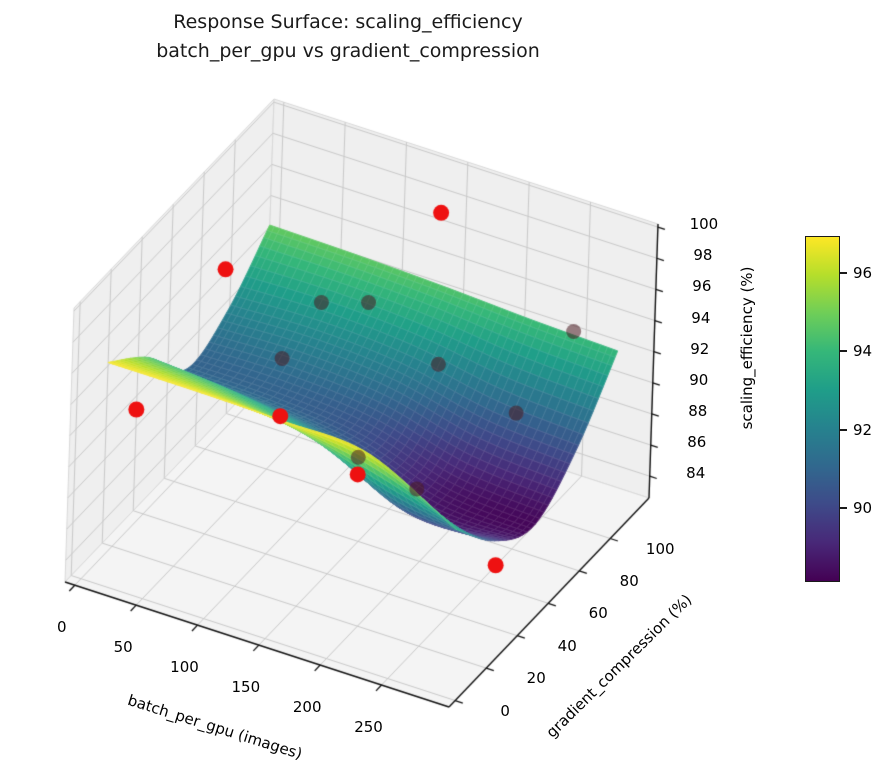 The image size is (896, 765). I want to click on x-tick-label: 0, so click(62, 627).